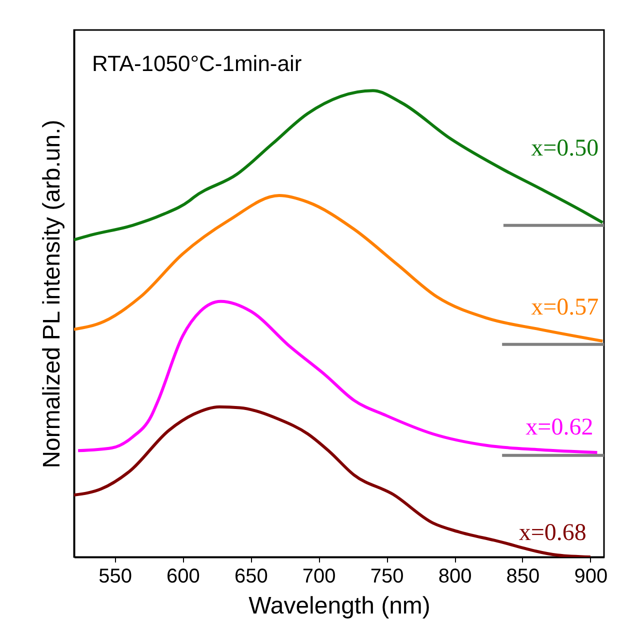  Describe the element at coordinates (455, 577) in the screenshot. I see `x-tick-label: 800` at that location.